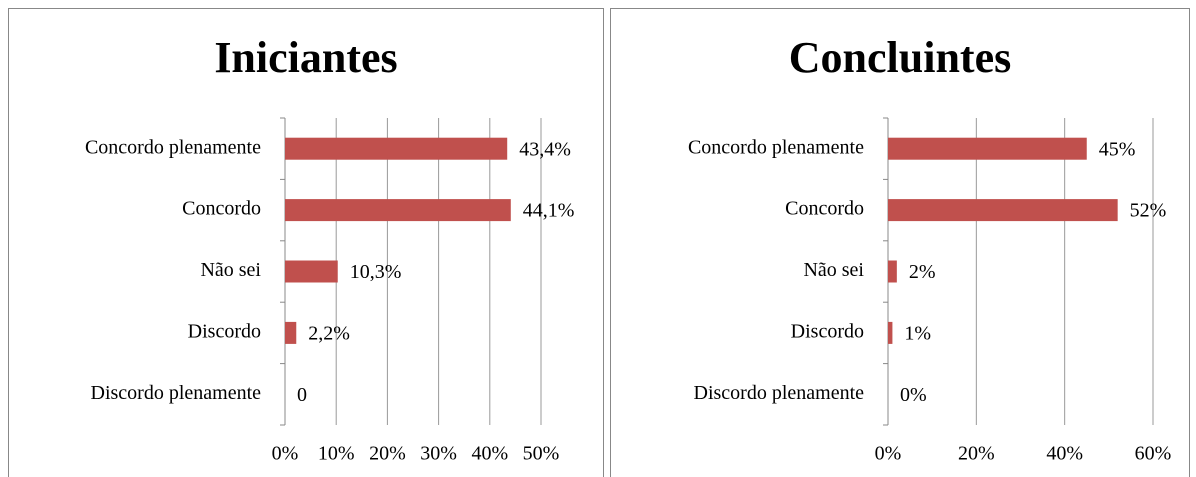  I want to click on chart-title: Concluintes, so click(900, 57).